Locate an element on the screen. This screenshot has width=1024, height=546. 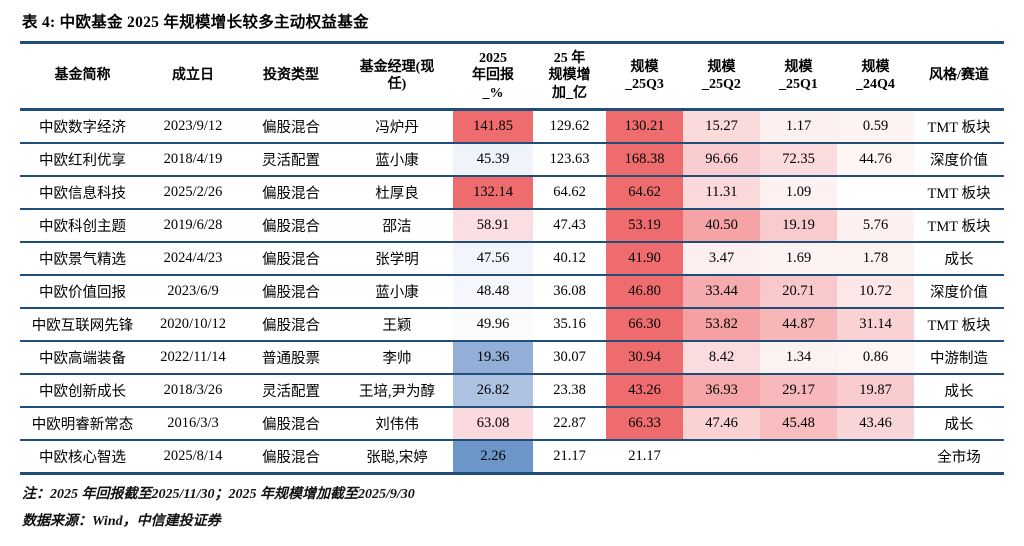
cell-date: 2025/8/14 is located at coordinates (193, 457).